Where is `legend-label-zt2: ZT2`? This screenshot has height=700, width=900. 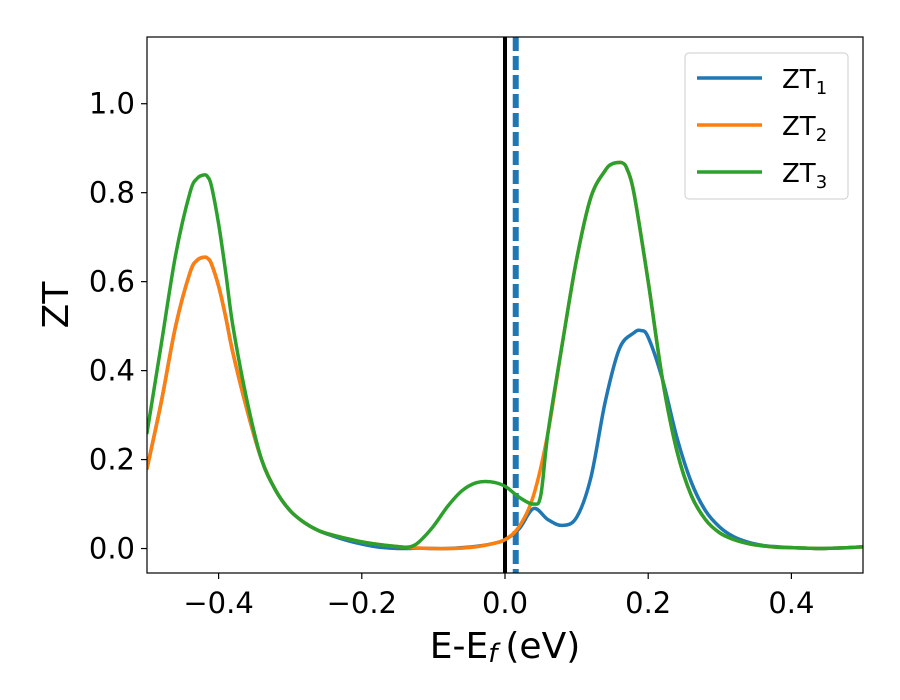
legend-label-zt2: ZT2 is located at coordinates (804, 129).